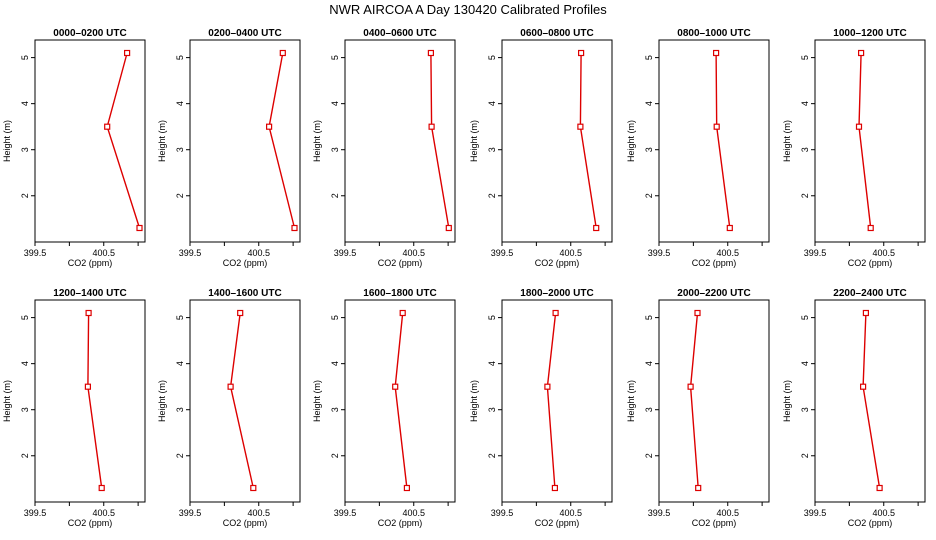 The height and width of the screenshot is (540, 936). Describe the element at coordinates (556, 293) in the screenshot. I see `panel-title: 1800–2000 UTC` at that location.